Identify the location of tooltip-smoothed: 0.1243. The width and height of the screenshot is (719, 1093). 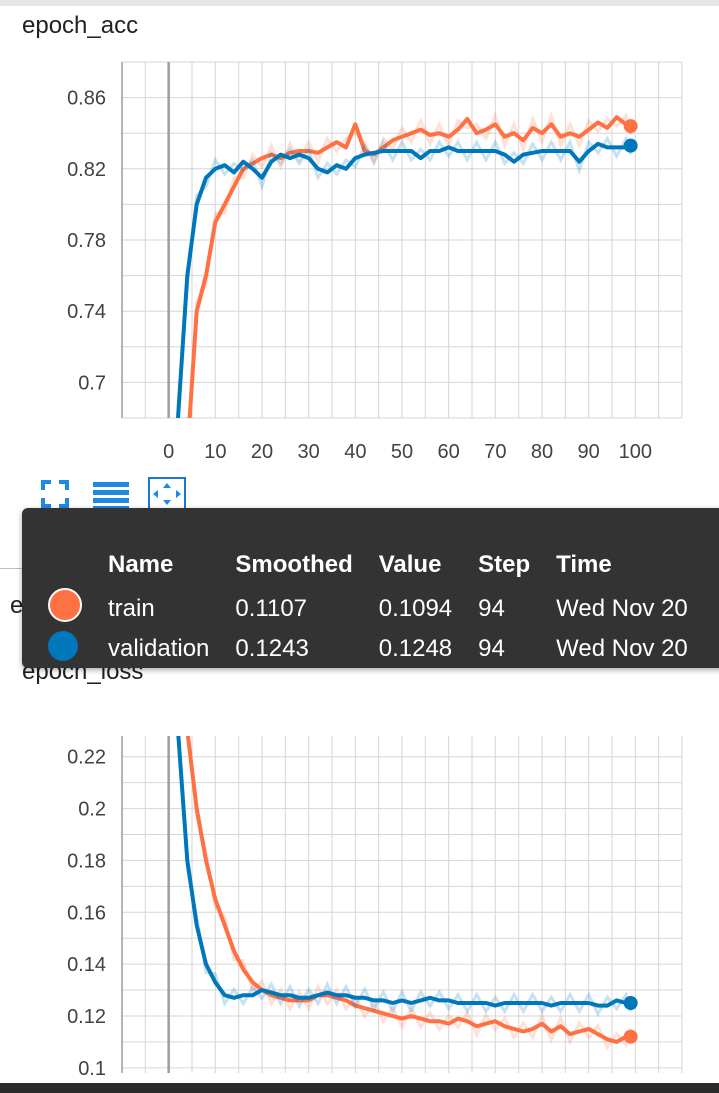
(272, 648).